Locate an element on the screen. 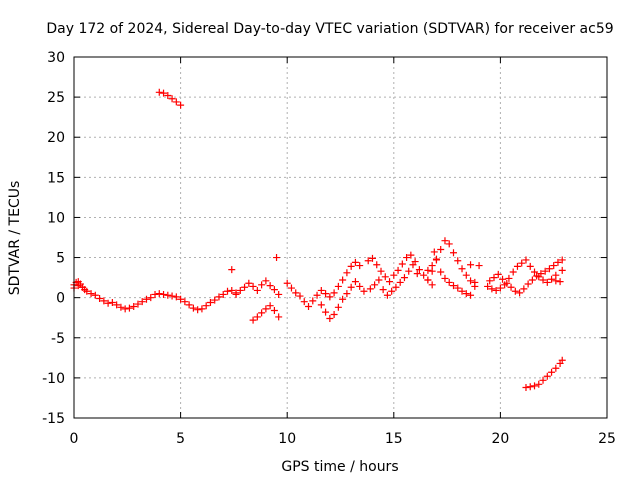  x-axis-label: GPS time / hours is located at coordinates (339, 467).